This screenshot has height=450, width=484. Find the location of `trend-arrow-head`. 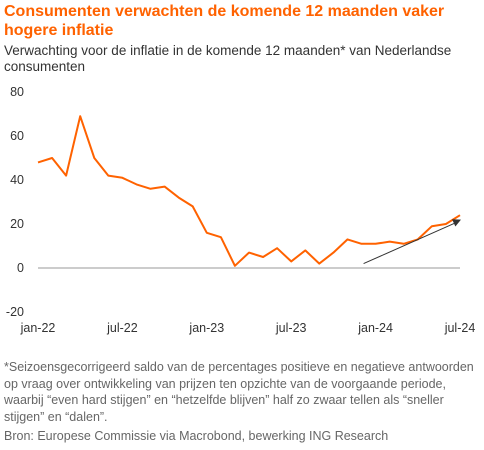

trend-arrow-head is located at coordinates (456, 223).